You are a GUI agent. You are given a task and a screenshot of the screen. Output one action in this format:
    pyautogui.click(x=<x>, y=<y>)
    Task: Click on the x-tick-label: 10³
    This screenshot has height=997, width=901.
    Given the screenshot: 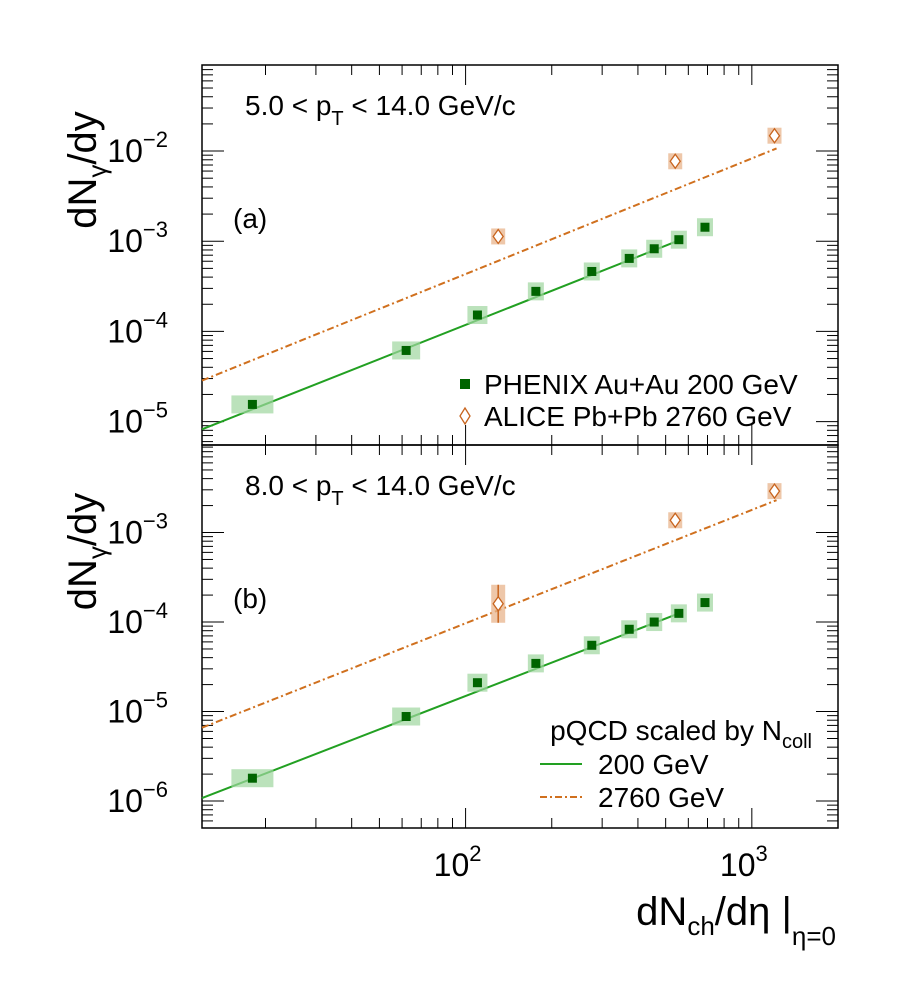 What is the action you would take?
    pyautogui.click(x=744, y=862)
    